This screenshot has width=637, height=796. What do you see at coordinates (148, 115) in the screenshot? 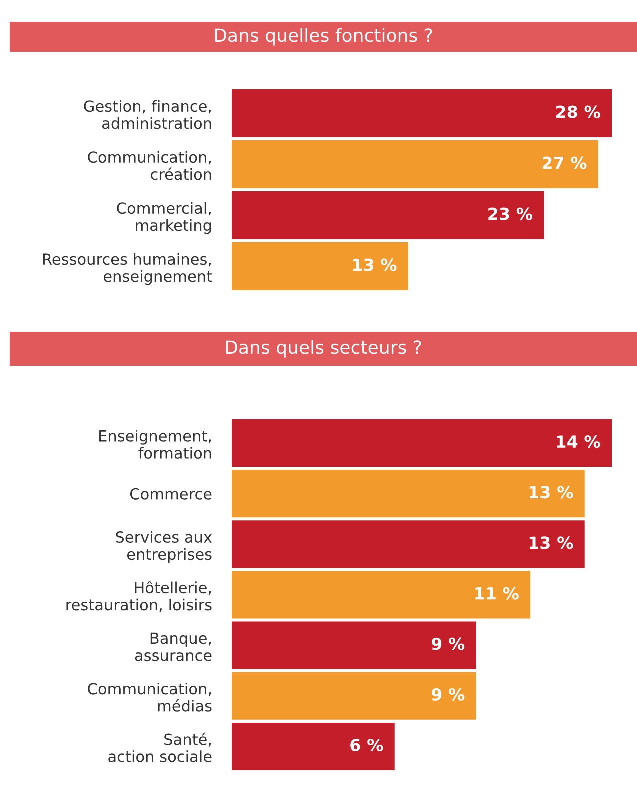
I see `y-tick-label: Gestion, finance, administration` at bounding box center [148, 115].